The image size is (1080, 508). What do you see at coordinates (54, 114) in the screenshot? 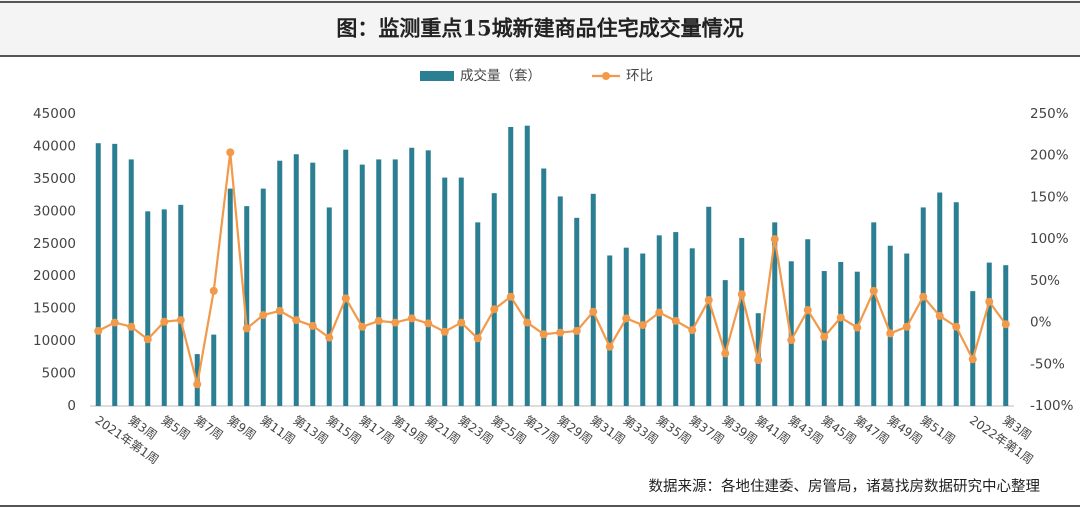
I see `y-tick-label: 45000` at bounding box center [54, 114].